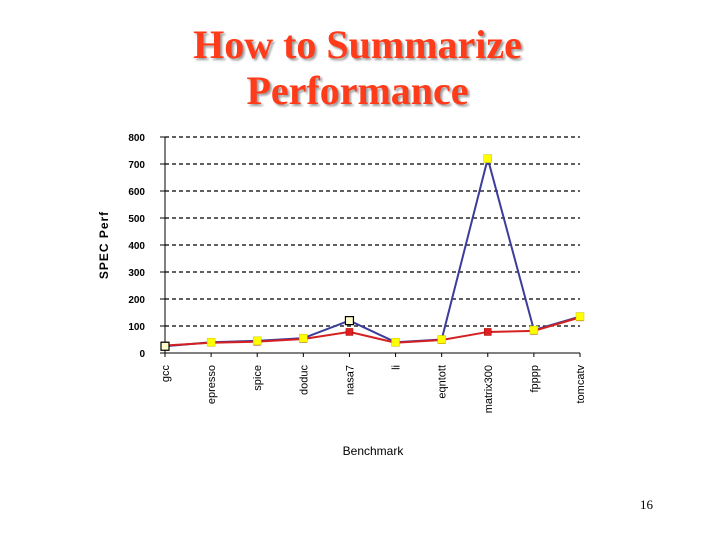 Image resolution: width=720 pixels, height=540 pixels. What do you see at coordinates (136, 138) in the screenshot?
I see `y-tick-label-800: 800` at bounding box center [136, 138].